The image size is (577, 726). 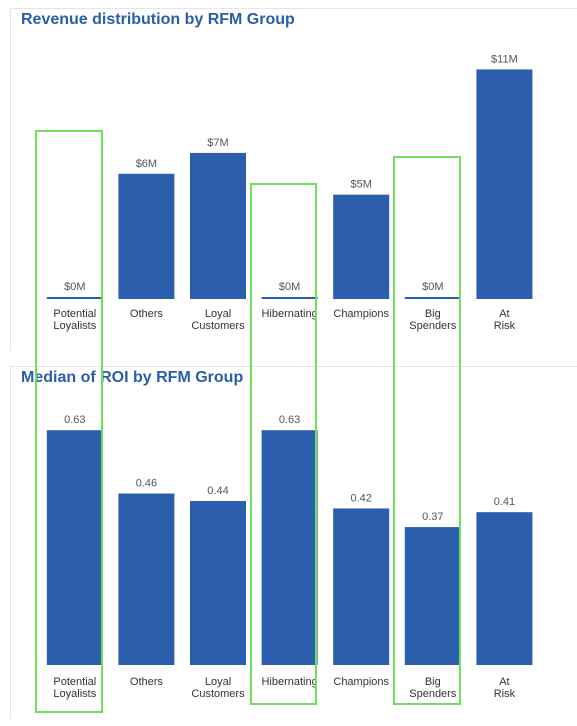 I want to click on roi-data-label-4: 0.42, so click(x=360, y=498).